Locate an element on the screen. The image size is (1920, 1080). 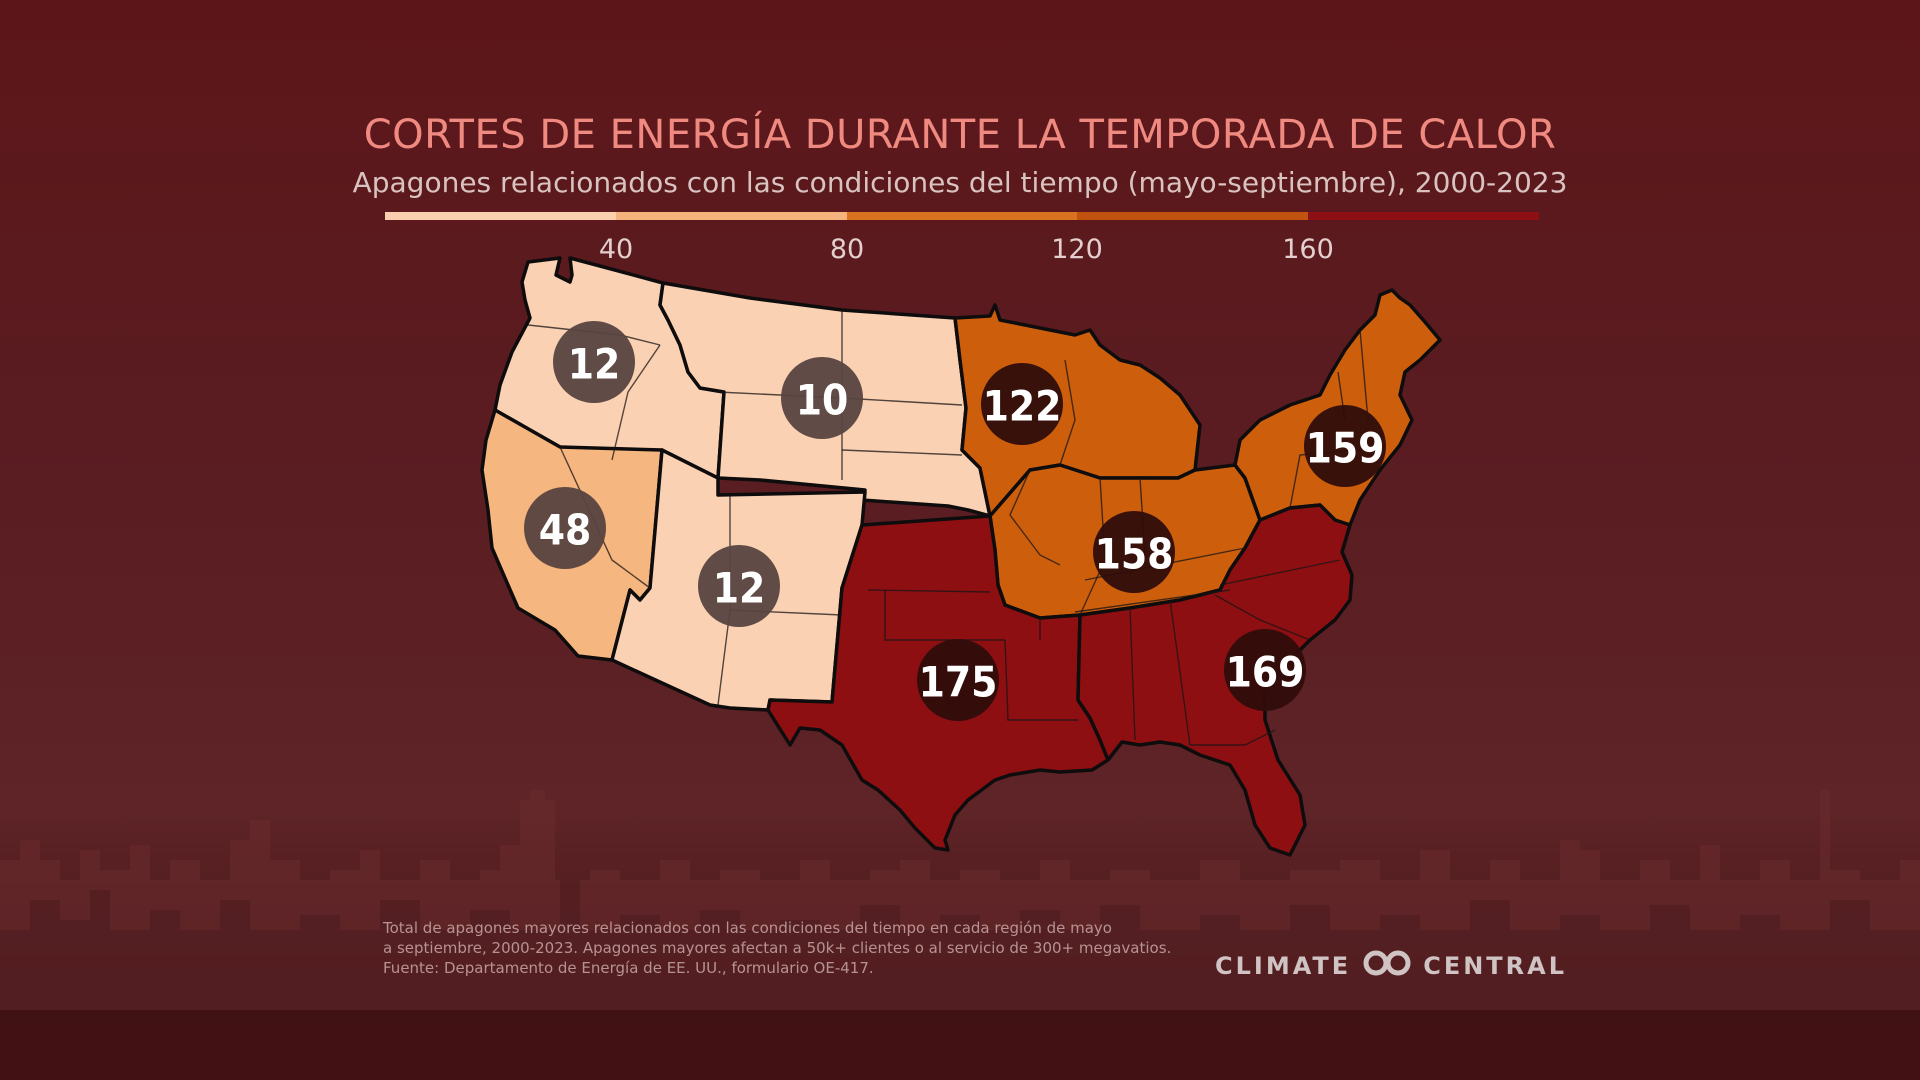
legend-tick-label: 160 is located at coordinates (1308, 249).